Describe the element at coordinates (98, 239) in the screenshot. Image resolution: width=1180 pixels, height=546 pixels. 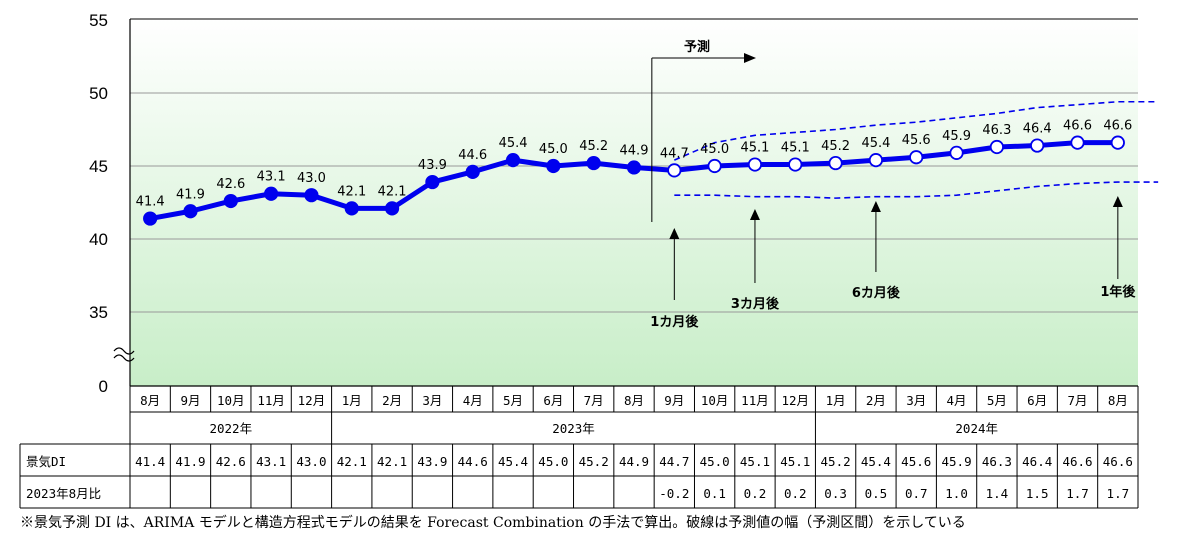
I see `y-tick-label: 40` at that location.